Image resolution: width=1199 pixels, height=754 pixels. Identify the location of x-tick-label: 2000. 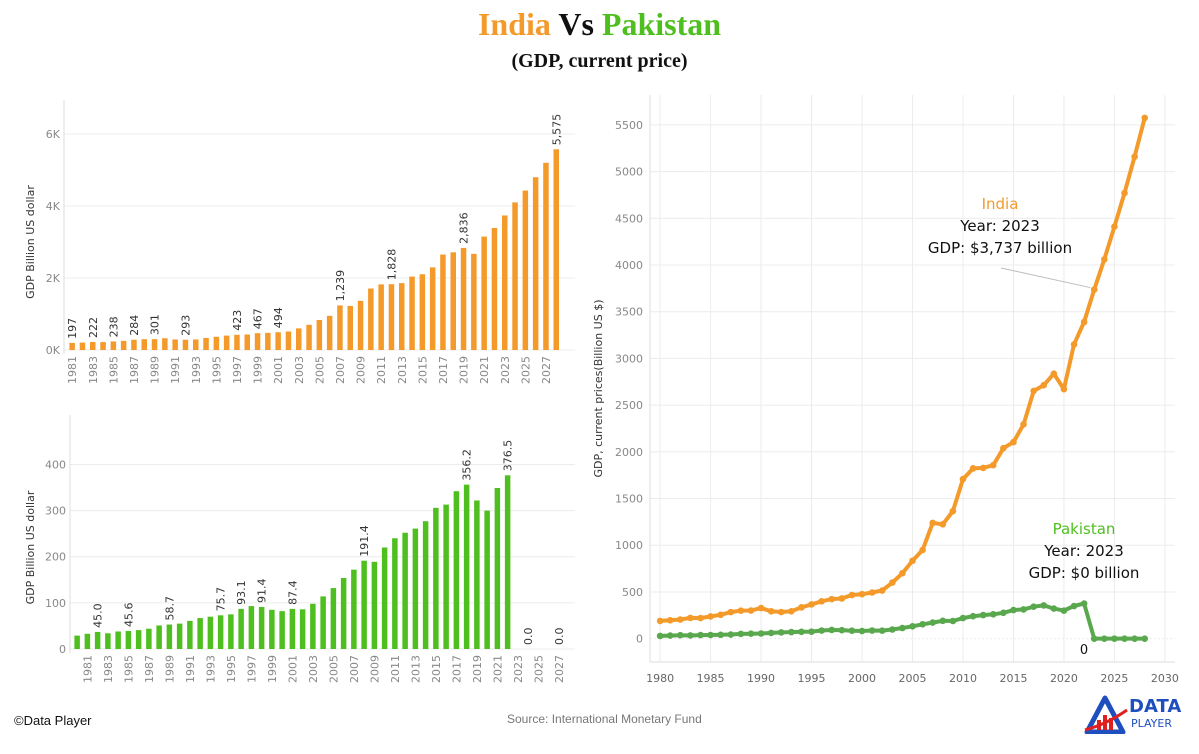
(862, 678).